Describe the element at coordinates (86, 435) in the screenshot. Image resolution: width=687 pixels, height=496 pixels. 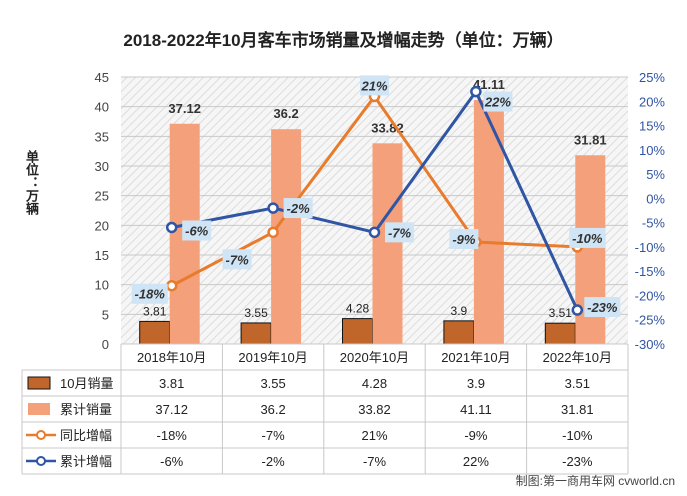
I see `legend-label: 同比增幅` at that location.